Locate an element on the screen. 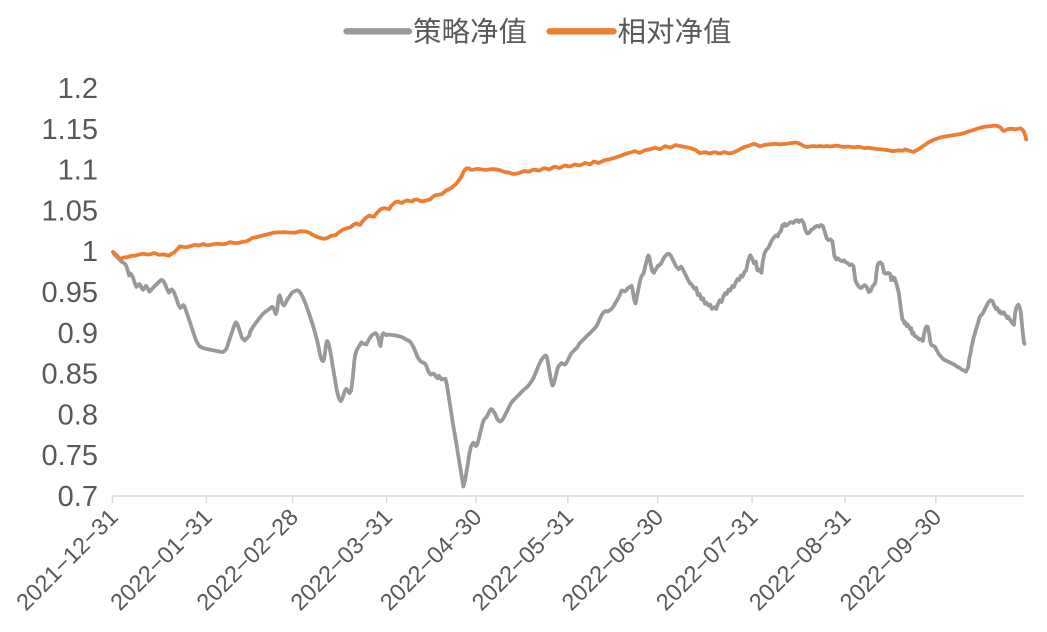 The width and height of the screenshot is (1047, 632). svg-text: 0.8 is located at coordinates (78, 415).